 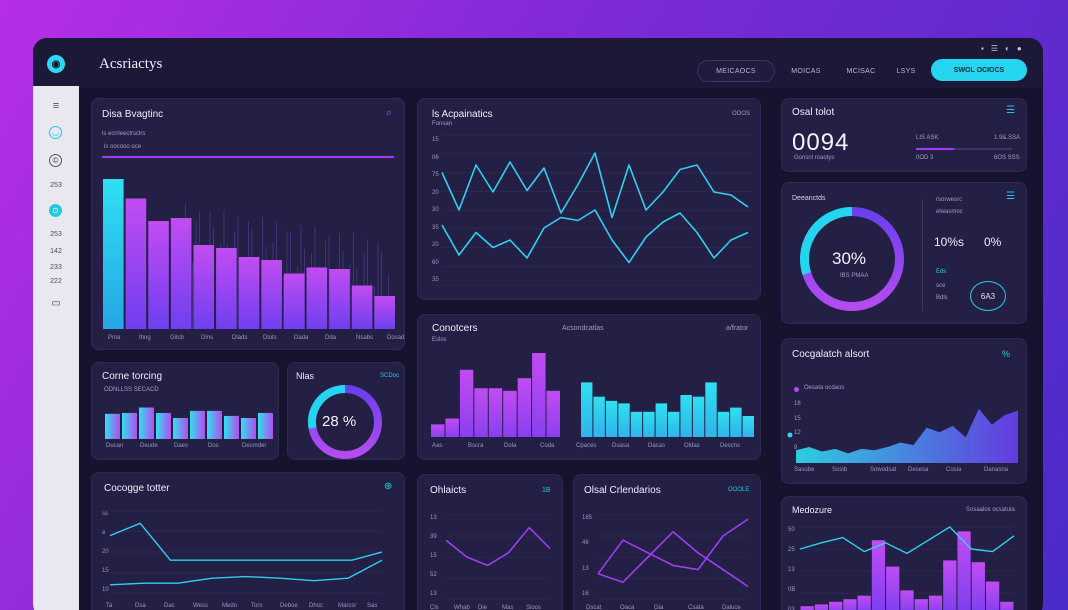 What do you see at coordinates (124, 134) in the screenshot?
I see `card-subtitle: ls ecrrleectrsclrs` at bounding box center [124, 134].